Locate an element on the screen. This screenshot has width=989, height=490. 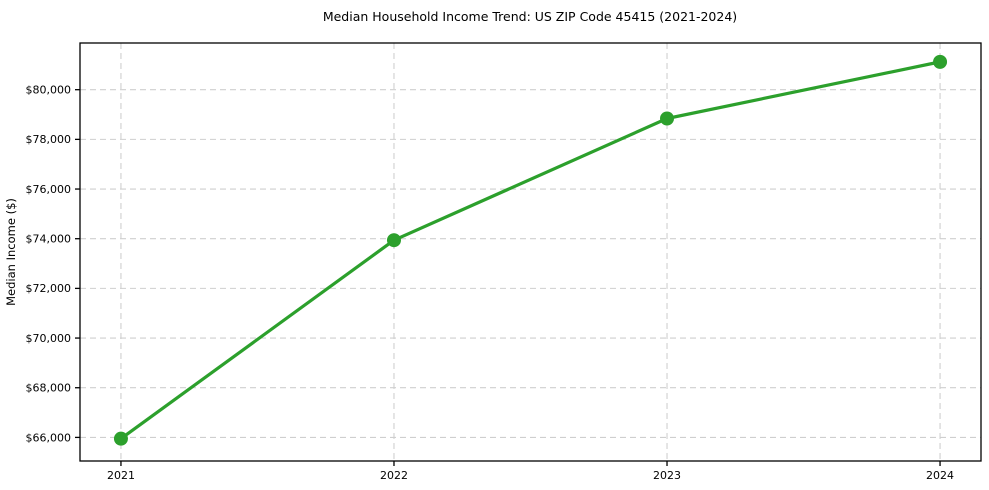
y-tick-label: $74,000 is located at coordinates (49, 239).